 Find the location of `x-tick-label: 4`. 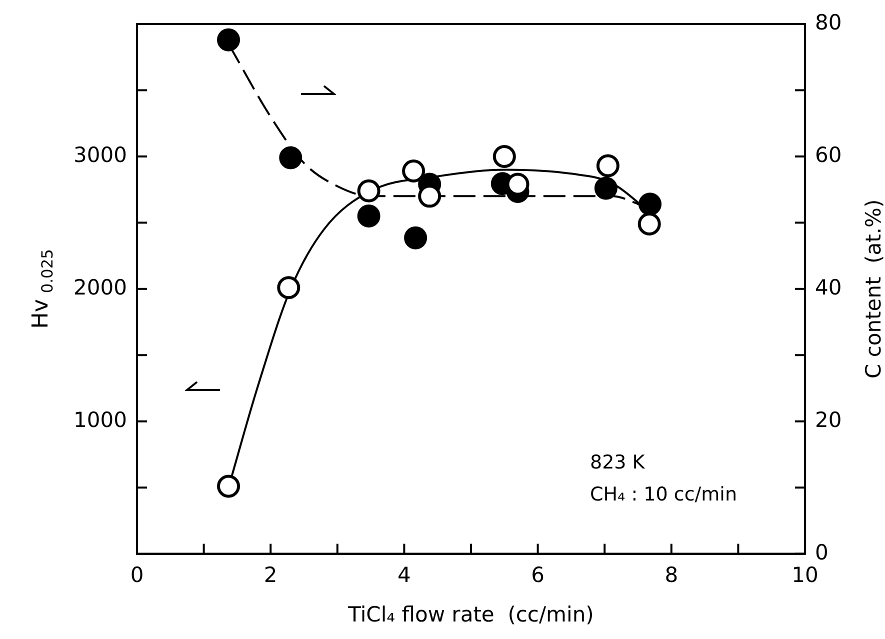

x-tick-label: 4 is located at coordinates (404, 574).